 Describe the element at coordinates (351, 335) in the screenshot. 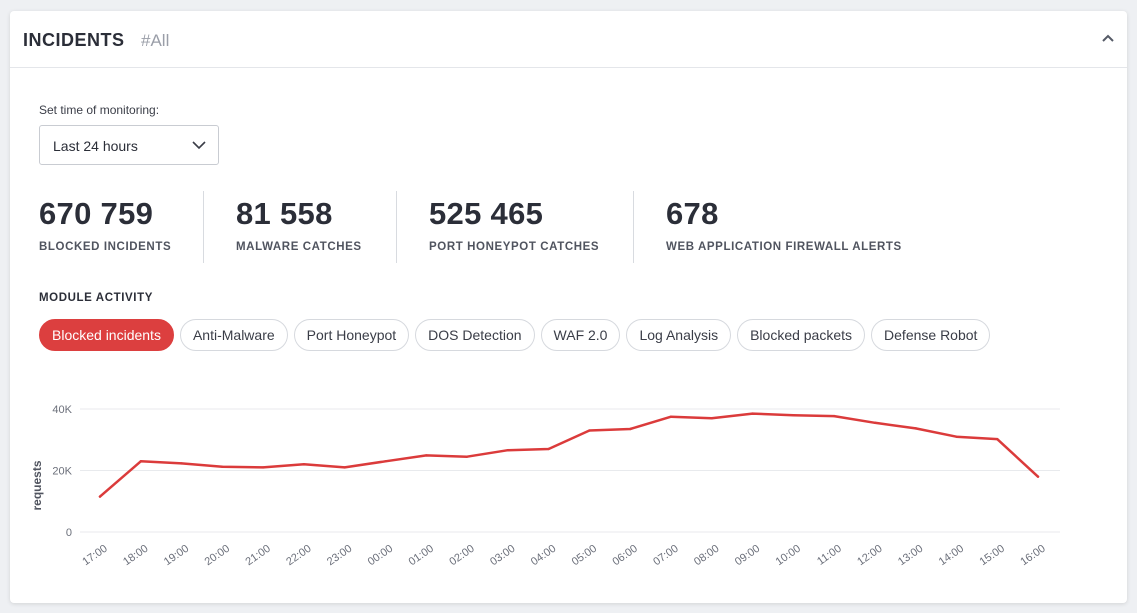

I see `tab-port-honeypot: Port Honeypot` at that location.